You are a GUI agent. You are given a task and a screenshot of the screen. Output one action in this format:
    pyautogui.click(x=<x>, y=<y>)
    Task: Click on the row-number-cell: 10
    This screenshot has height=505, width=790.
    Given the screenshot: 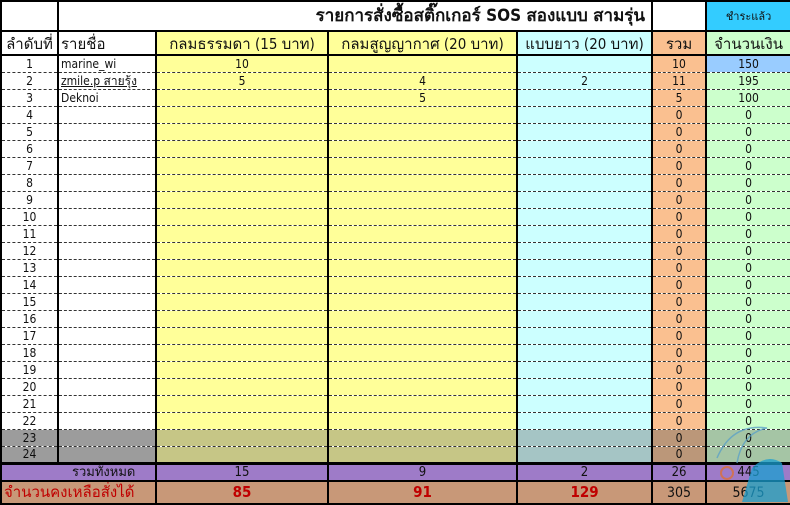 What is the action you would take?
    pyautogui.click(x=29, y=217)
    